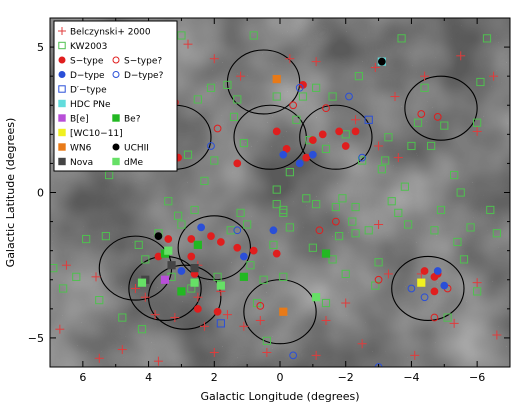  What do you see at coordinates (40, 47) in the screenshot?
I see `y-tick-label: 5` at bounding box center [40, 47].